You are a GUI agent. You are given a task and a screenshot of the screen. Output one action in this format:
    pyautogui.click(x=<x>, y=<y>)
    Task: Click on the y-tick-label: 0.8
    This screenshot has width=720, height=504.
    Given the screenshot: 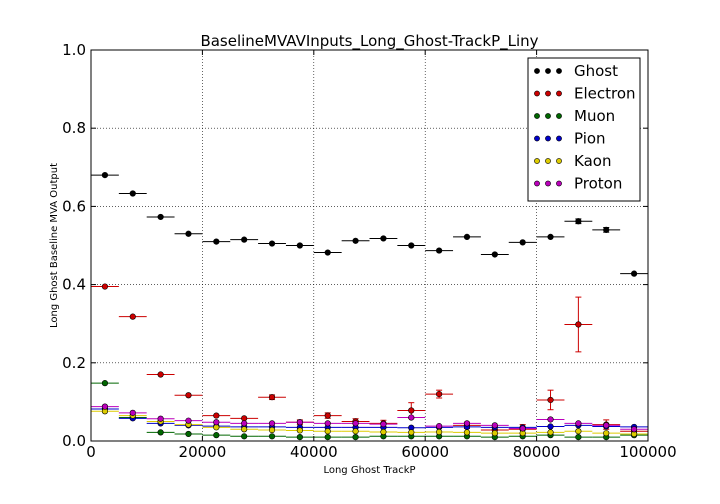 What is the action you would take?
    pyautogui.click(x=74, y=128)
    